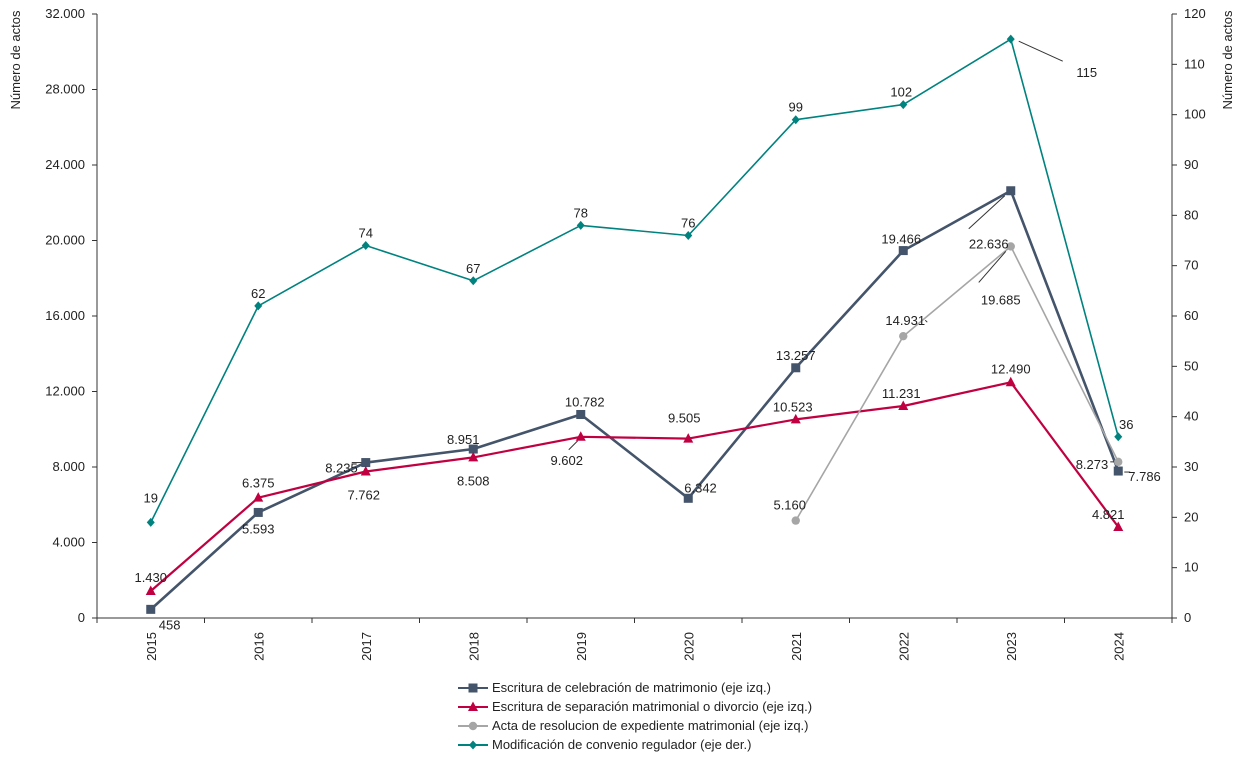  What do you see at coordinates (68, 542) in the screenshot?
I see `left-tick-label: 4.000` at bounding box center [68, 542].